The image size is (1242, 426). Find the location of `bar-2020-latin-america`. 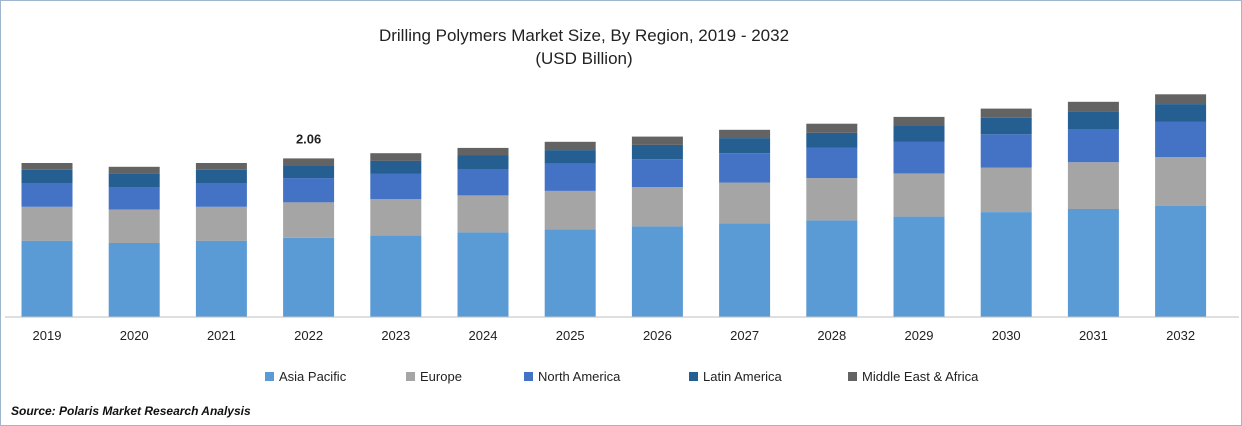

bar-2020-latin-america is located at coordinates (134, 180).